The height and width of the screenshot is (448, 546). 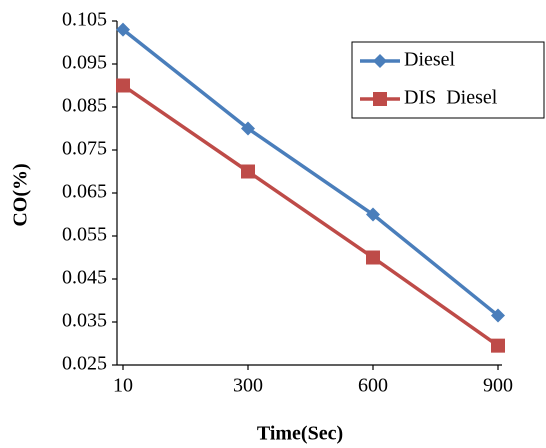 I want to click on y-tick-label: 0.045, so click(x=84, y=278).